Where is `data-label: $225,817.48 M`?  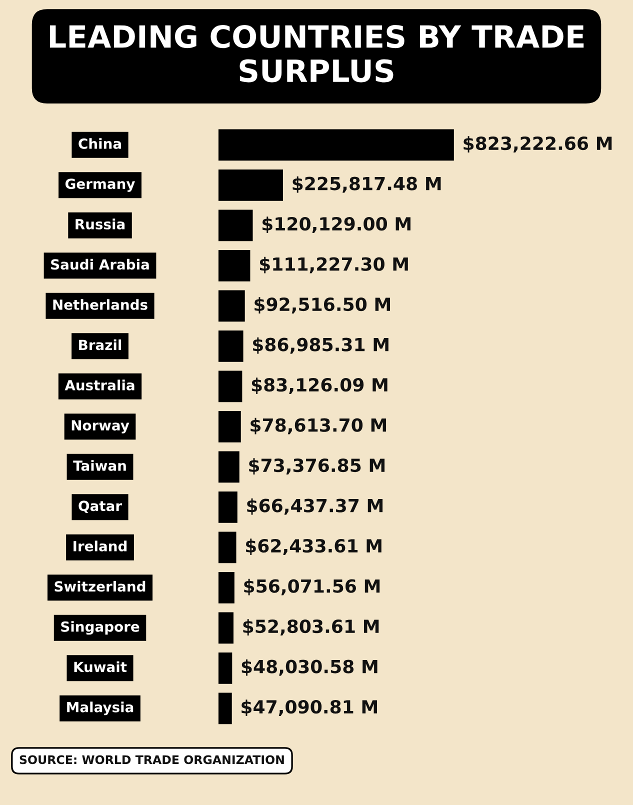 data-label: $225,817.48 M is located at coordinates (366, 184).